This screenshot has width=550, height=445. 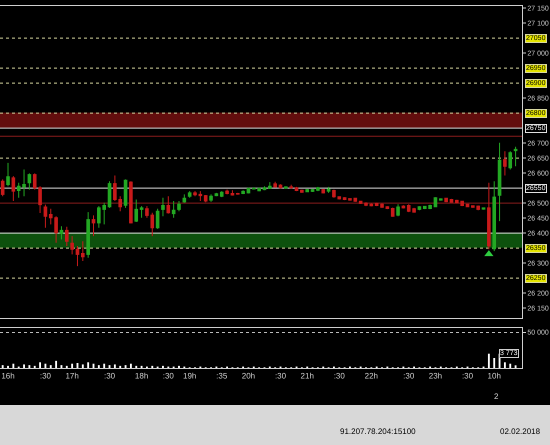 I want to click on x-tick-label: 21h, so click(x=307, y=376).